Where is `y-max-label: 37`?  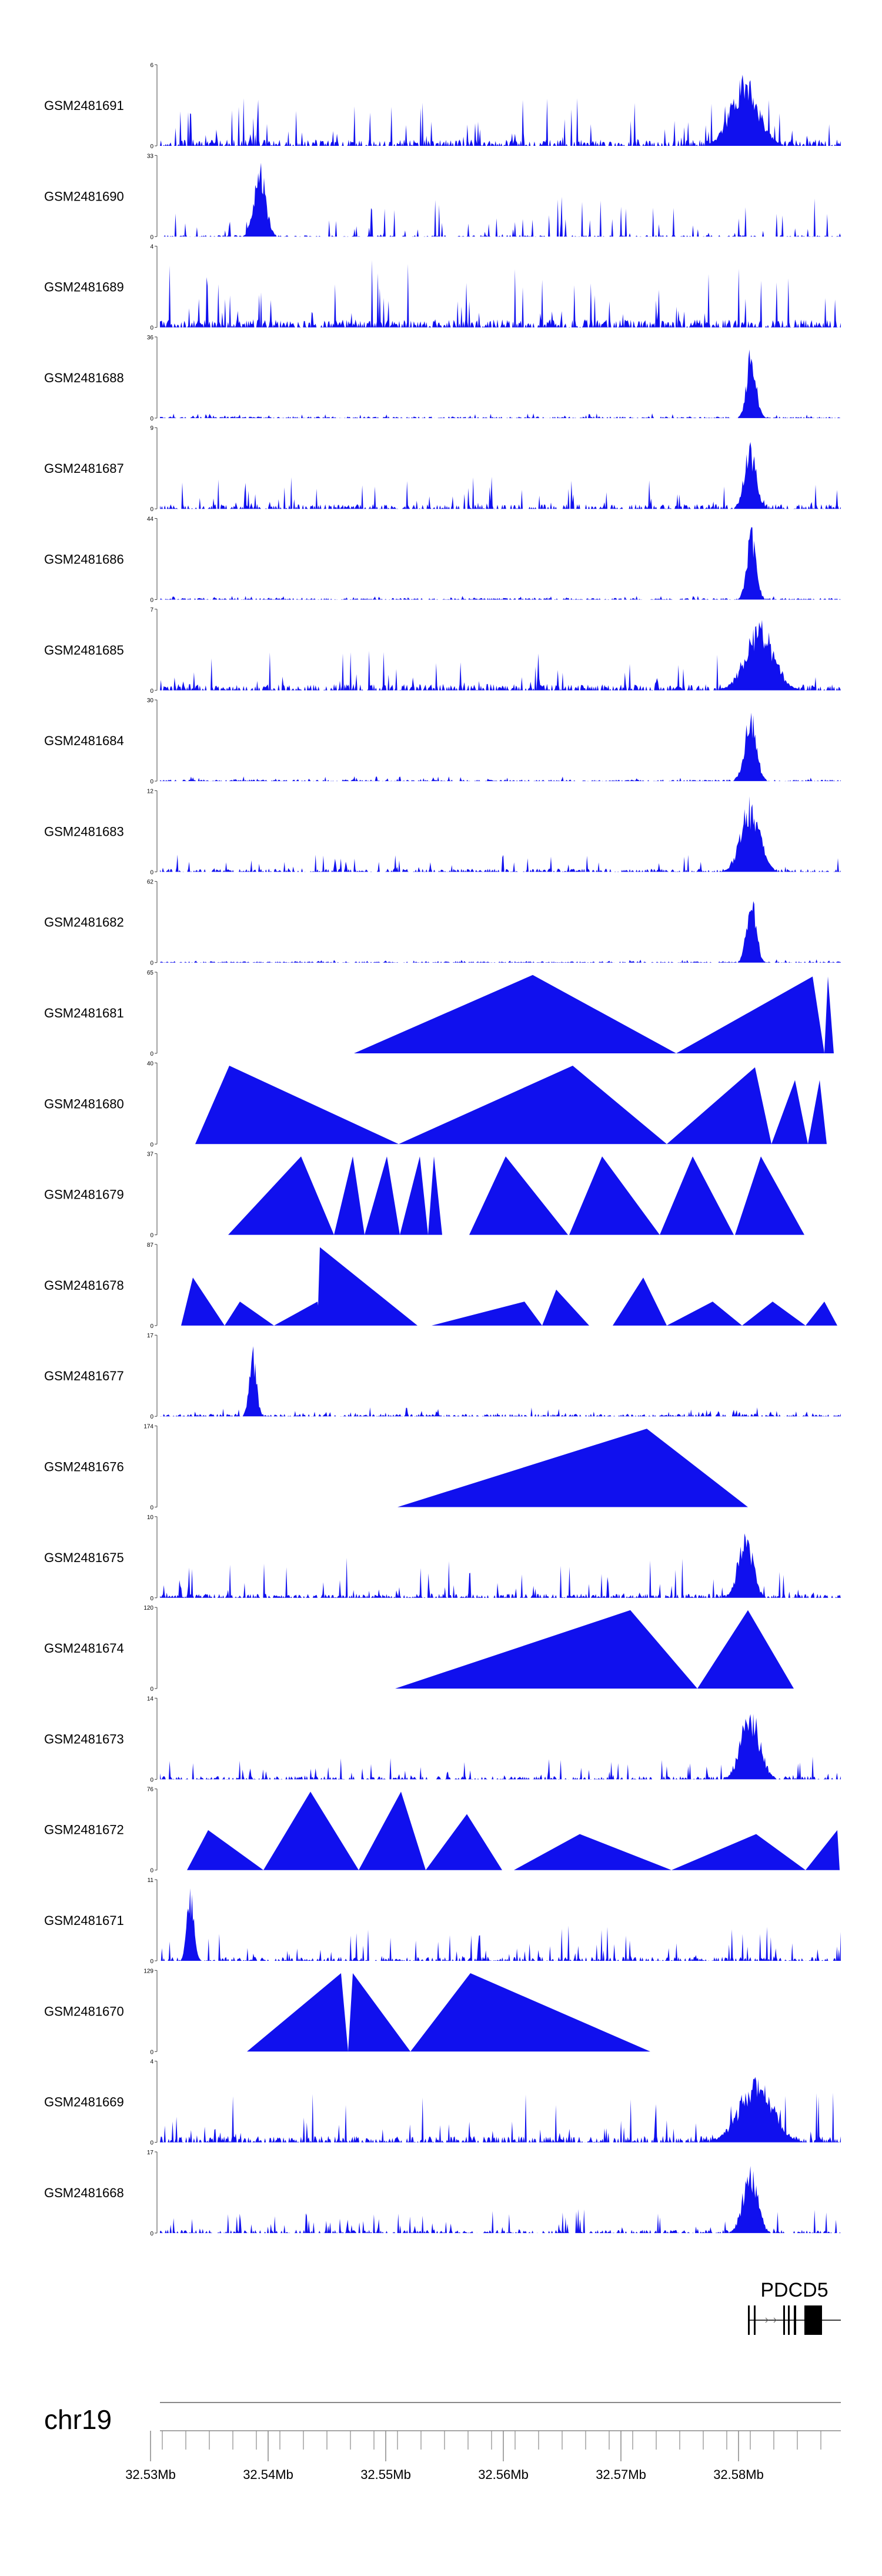 y-max-label: 37 is located at coordinates (150, 1155).